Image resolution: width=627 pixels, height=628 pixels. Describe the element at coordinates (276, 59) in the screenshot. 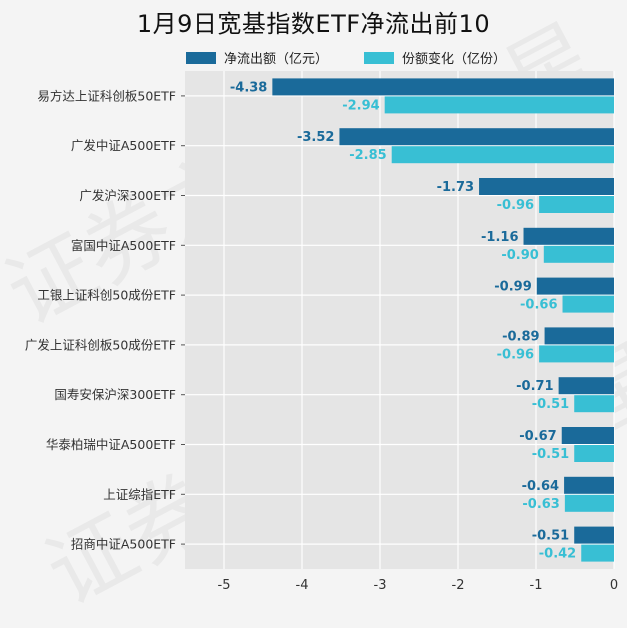

I see `legend-label-net-outflow: 净流出额（亿元）` at that location.